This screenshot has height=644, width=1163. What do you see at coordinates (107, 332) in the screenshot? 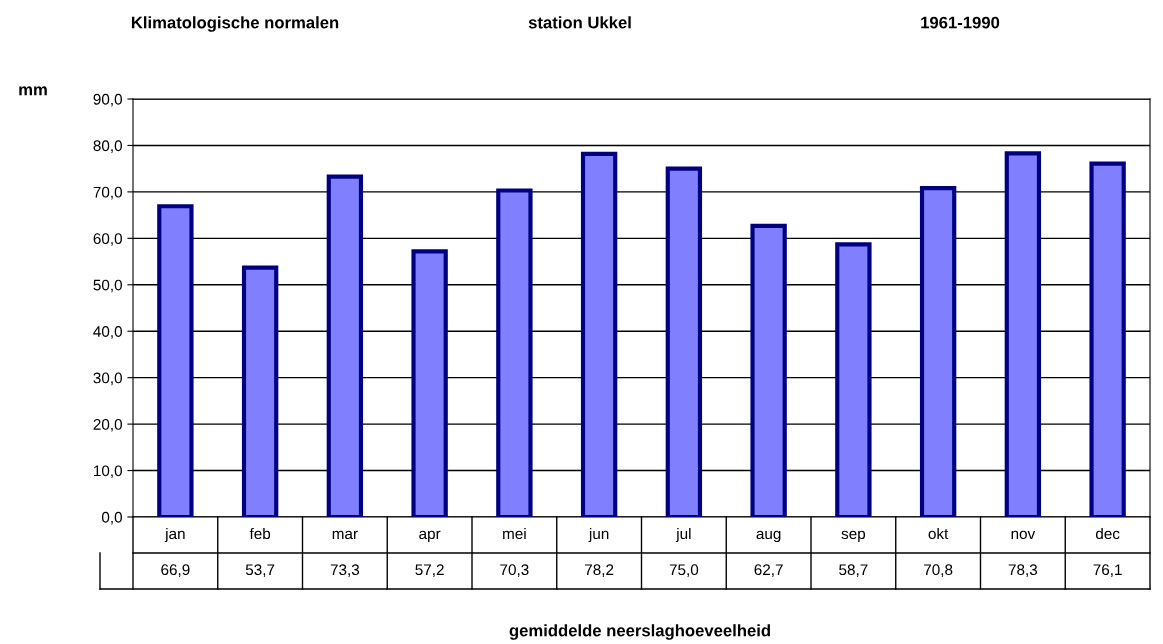
I see `y-tick-label: 40,0` at bounding box center [107, 332].